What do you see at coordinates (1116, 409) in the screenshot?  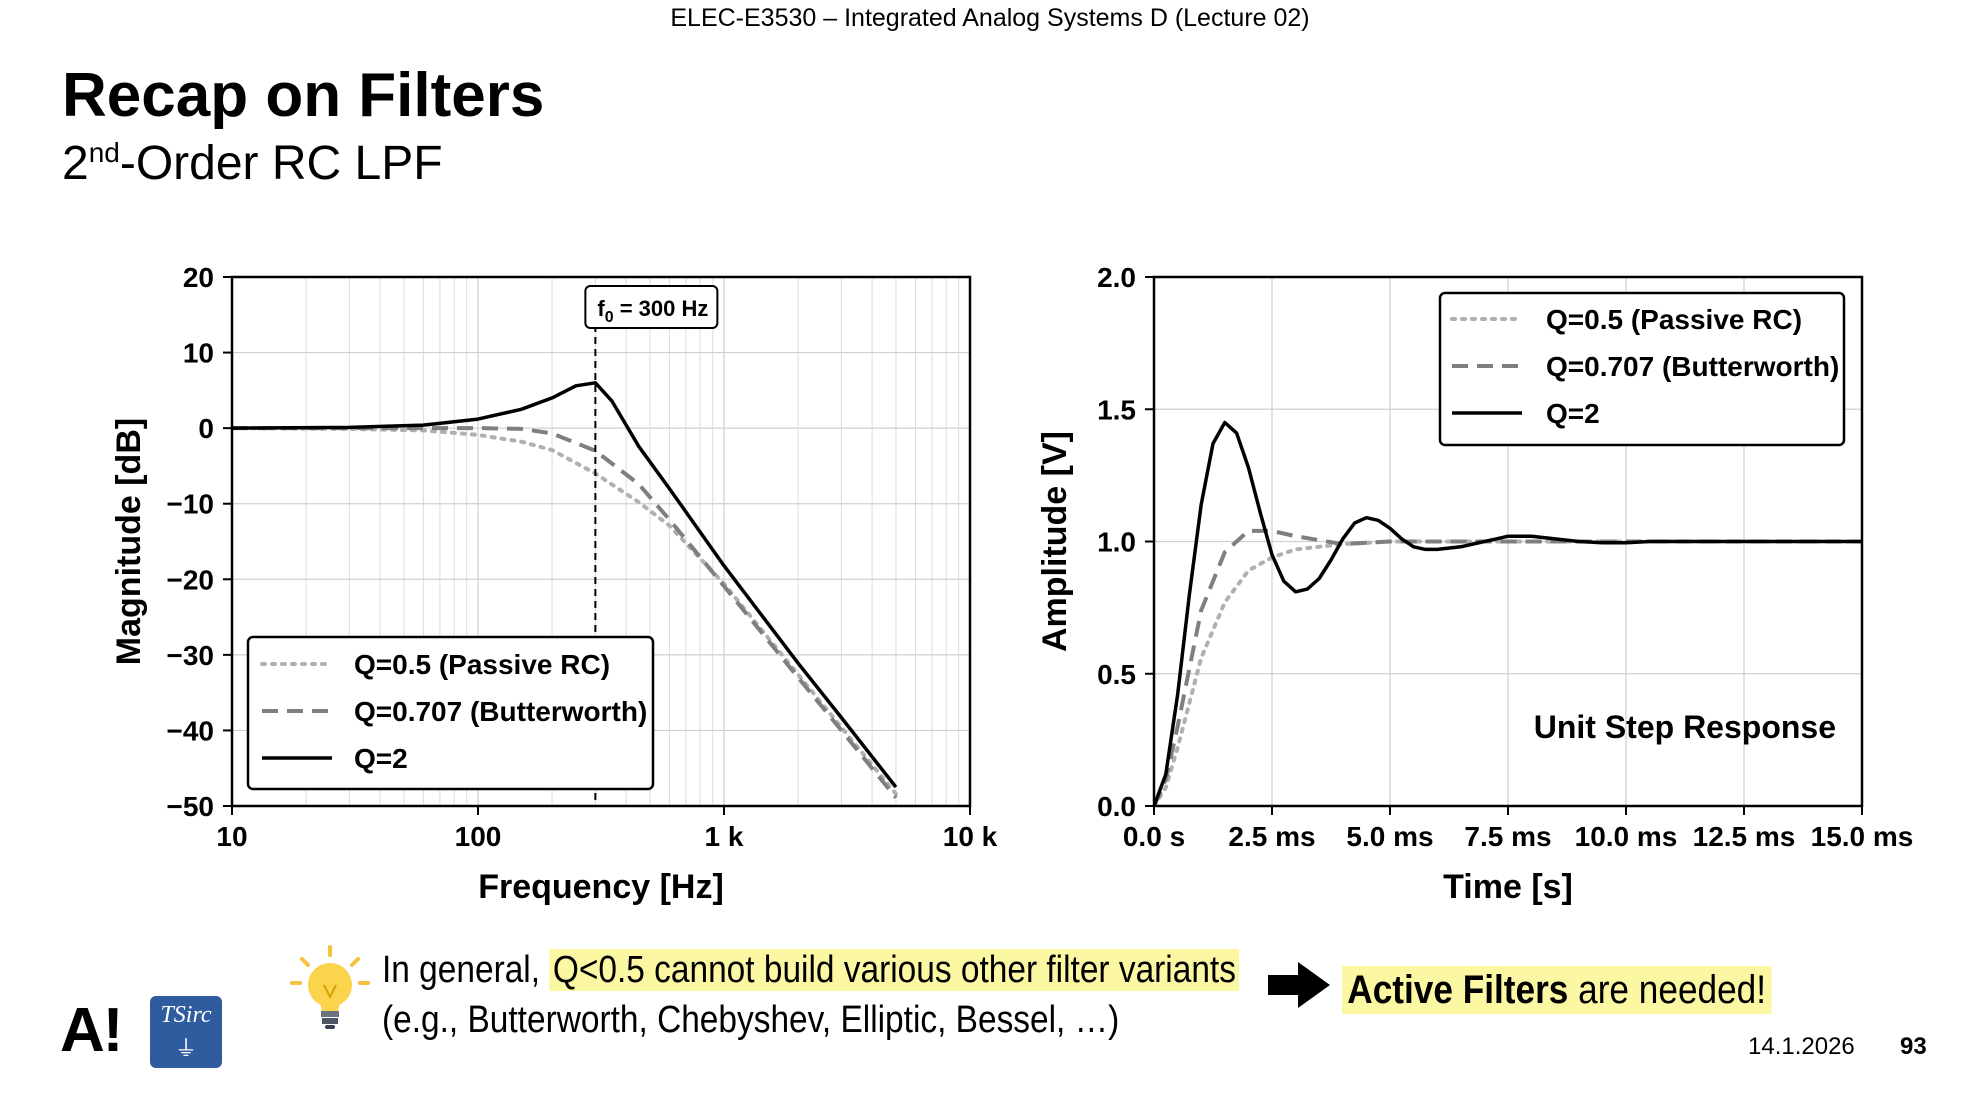 I see `y-tick-label: 1.5` at bounding box center [1116, 409].